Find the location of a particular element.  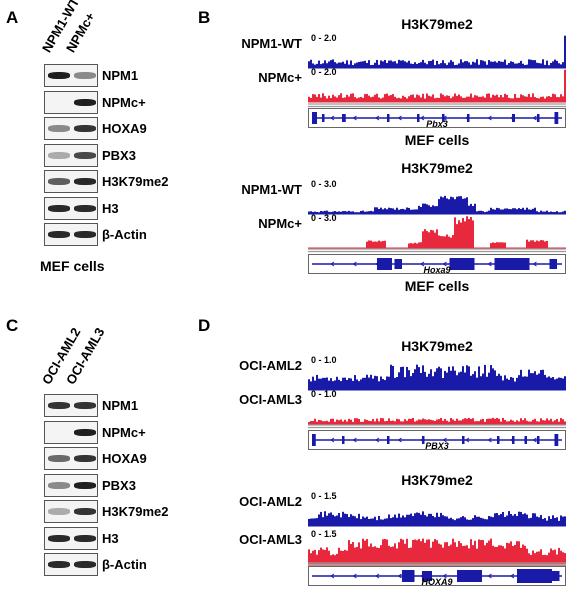

blot-label: NPM1 is located at coordinates (120, 405).